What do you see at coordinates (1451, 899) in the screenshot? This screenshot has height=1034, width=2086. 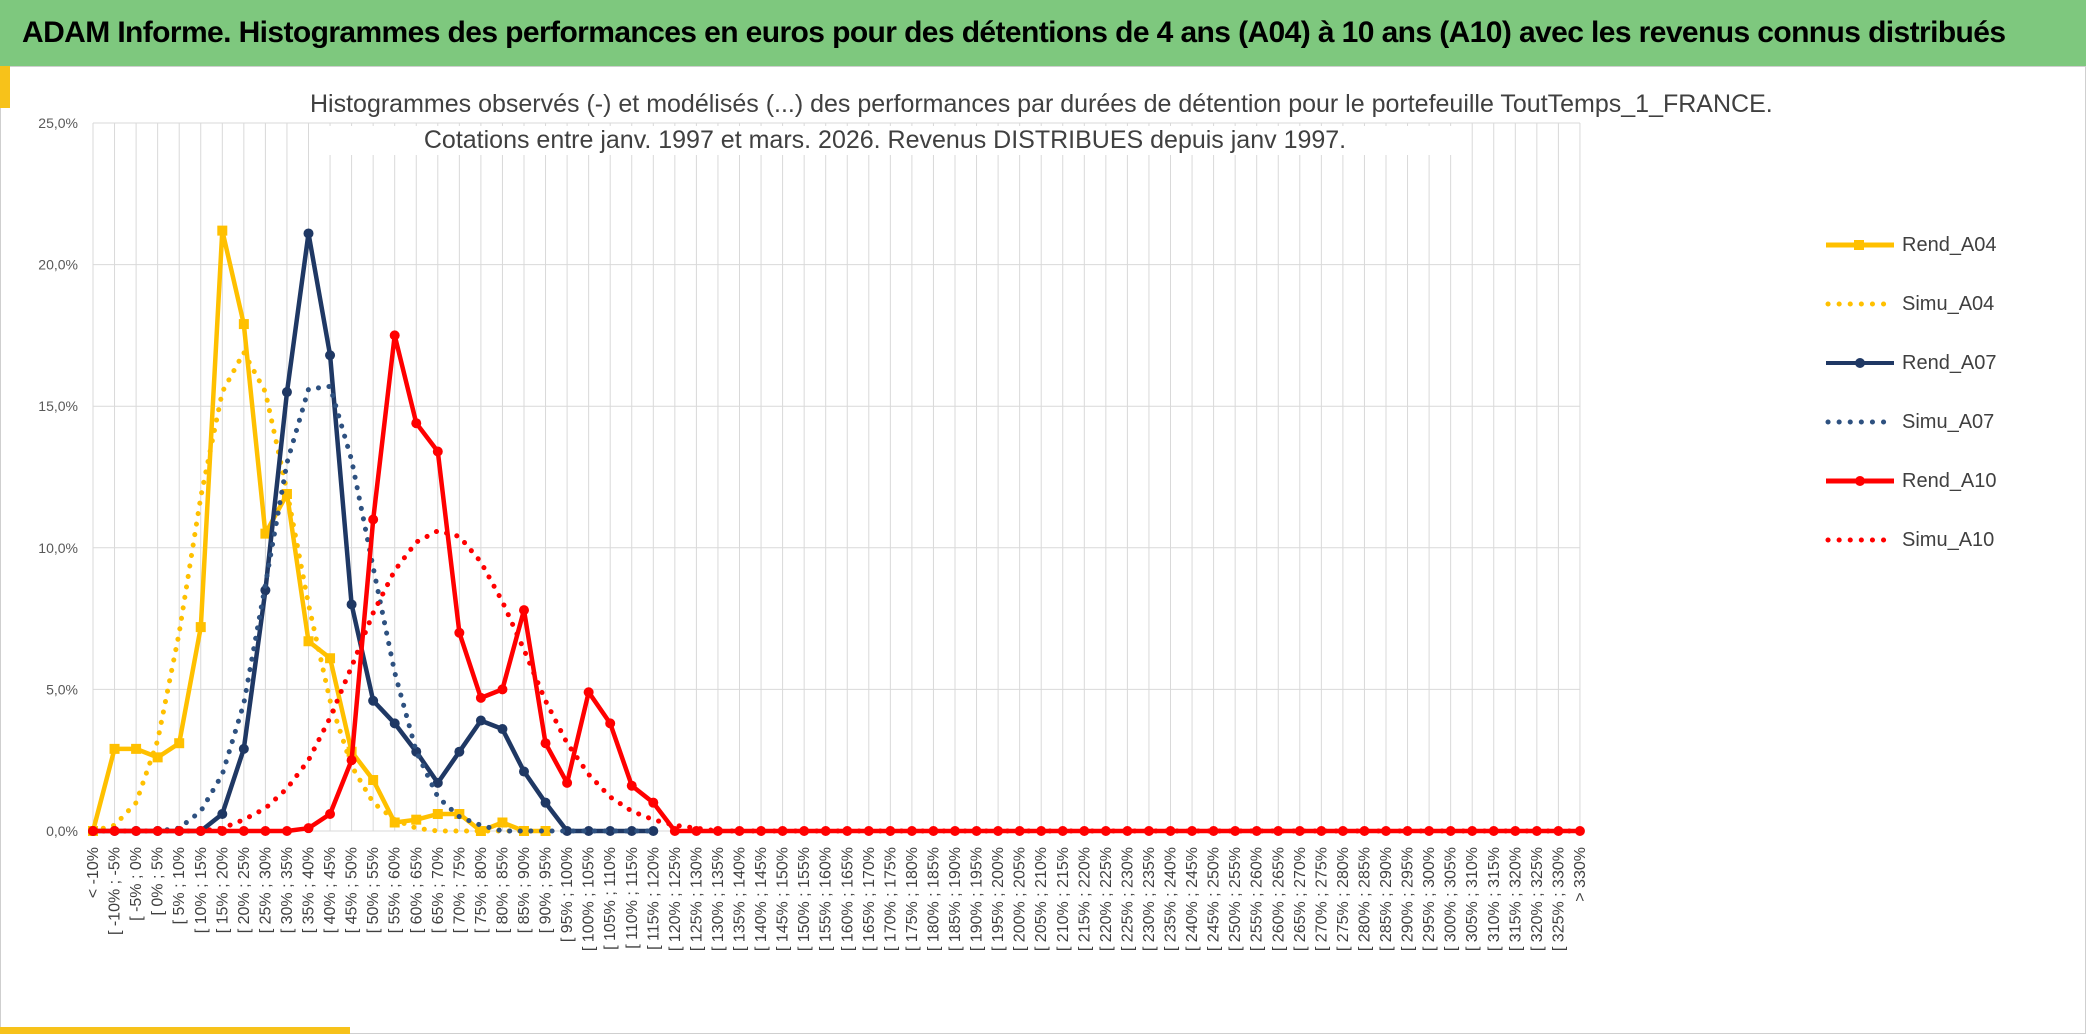 I see `x-tick-label: [ 300% ; 305%` at bounding box center [1451, 899].